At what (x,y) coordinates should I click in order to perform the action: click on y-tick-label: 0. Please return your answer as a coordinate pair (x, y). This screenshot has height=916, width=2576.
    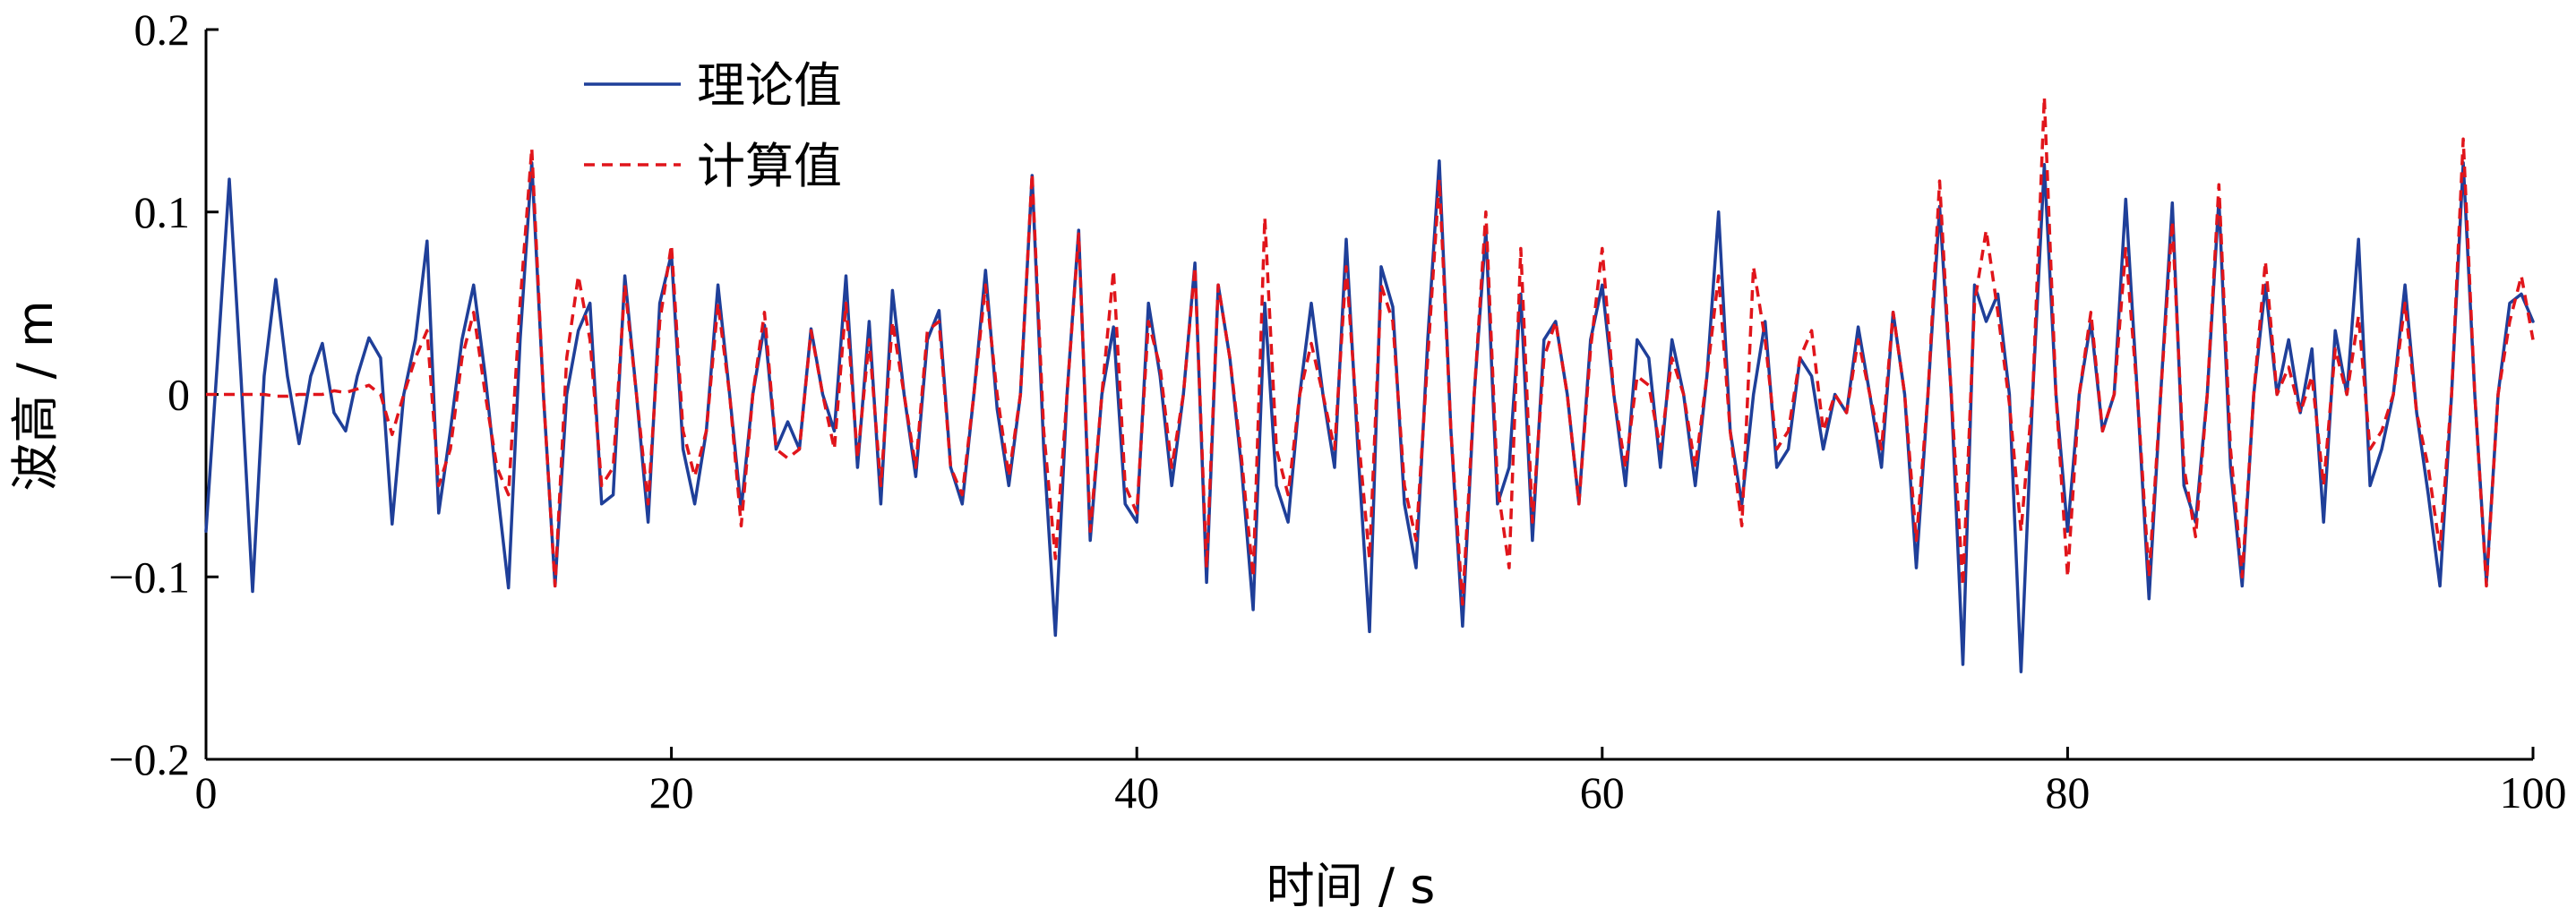
    Looking at the image, I should click on (178, 395).